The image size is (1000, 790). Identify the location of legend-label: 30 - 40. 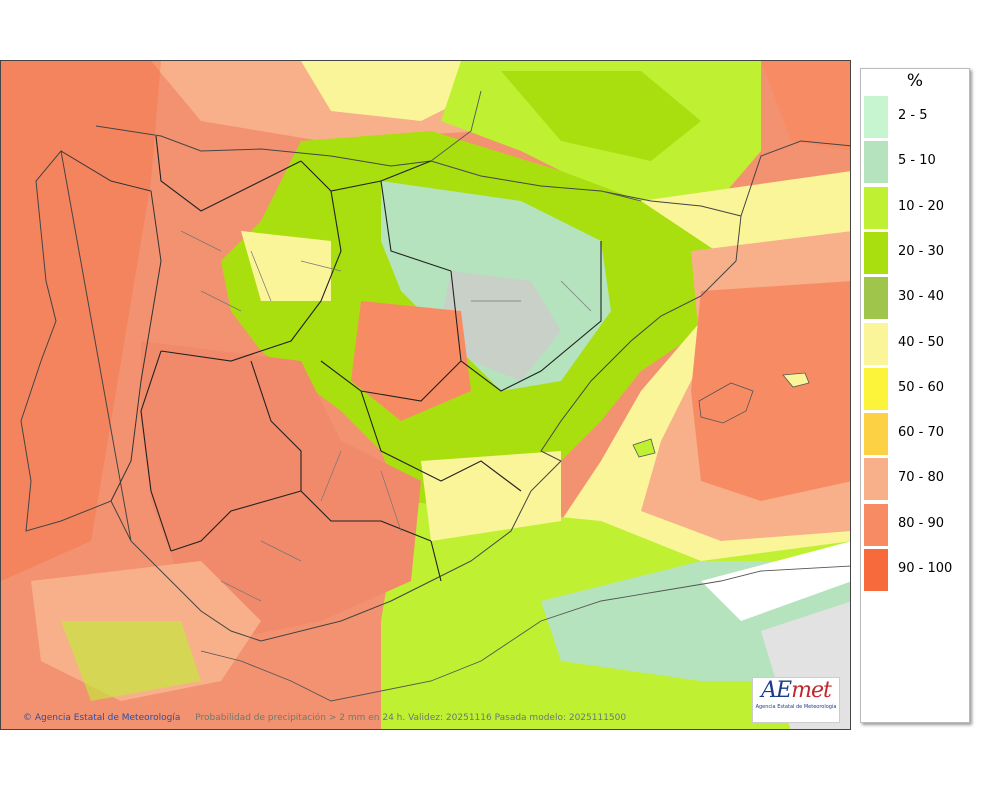
(921, 297).